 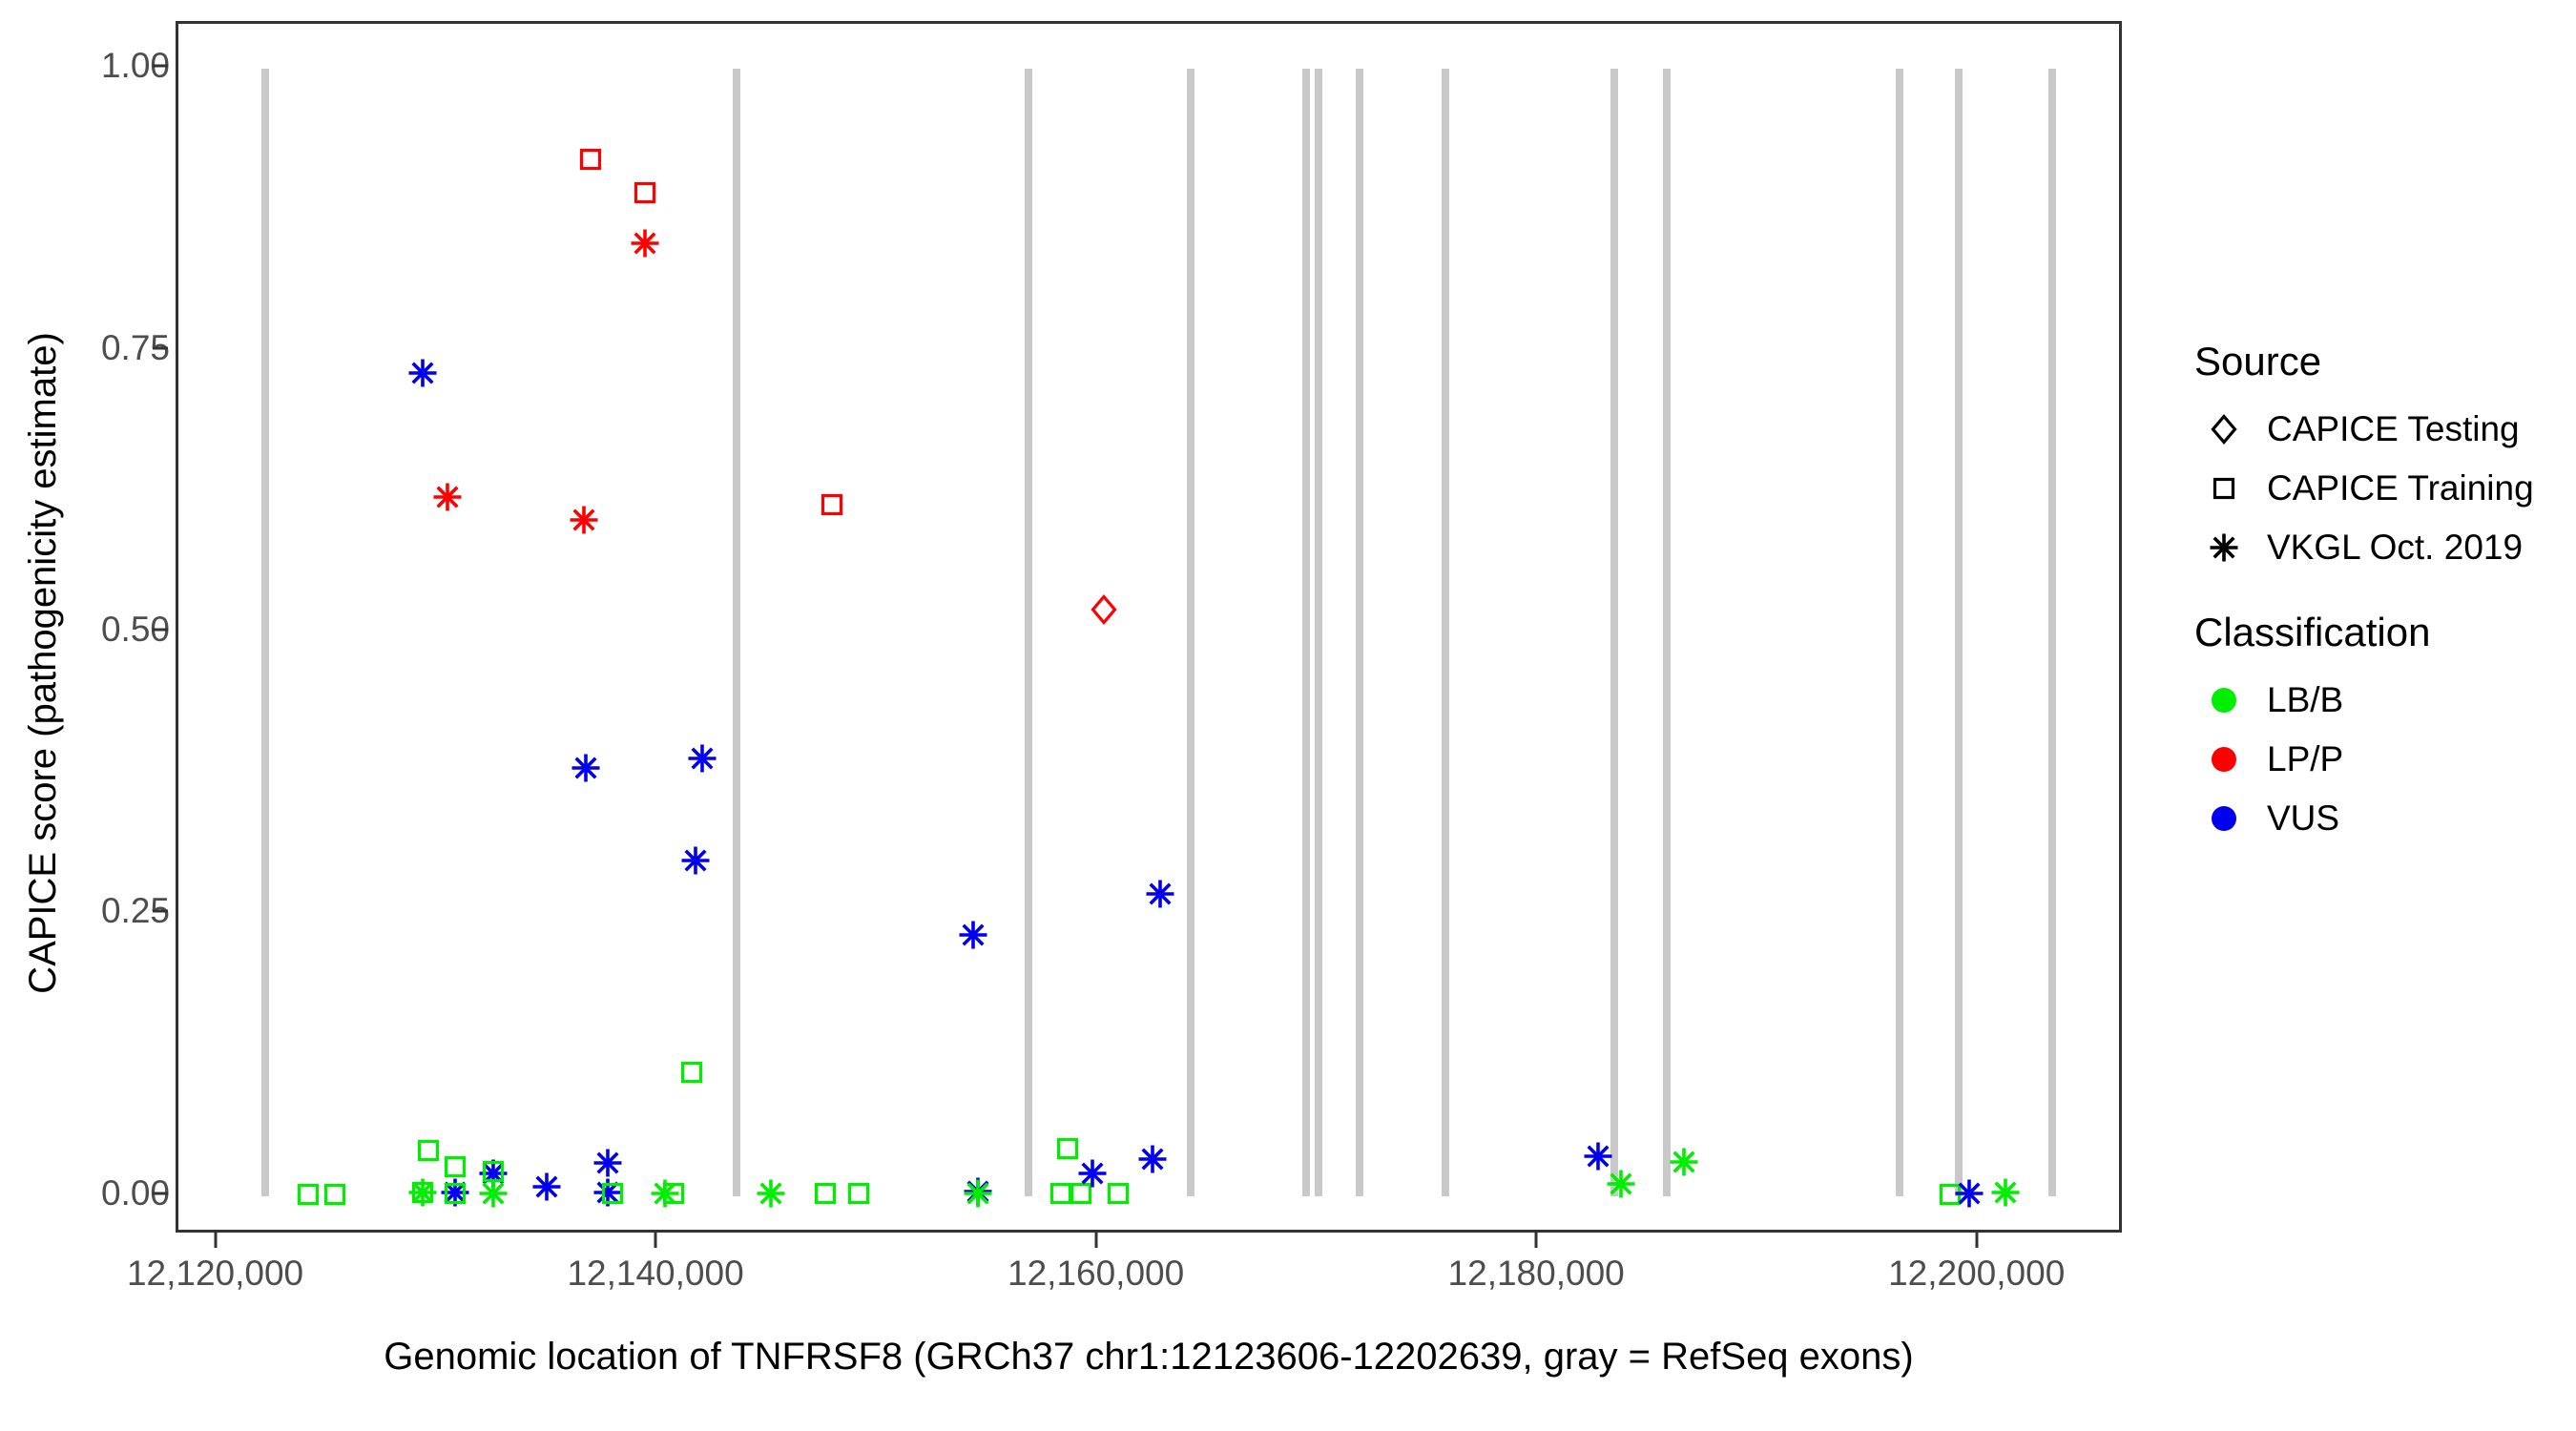 What do you see at coordinates (655, 1273) in the screenshot?
I see `x-tick-label: 12,140,000` at bounding box center [655, 1273].